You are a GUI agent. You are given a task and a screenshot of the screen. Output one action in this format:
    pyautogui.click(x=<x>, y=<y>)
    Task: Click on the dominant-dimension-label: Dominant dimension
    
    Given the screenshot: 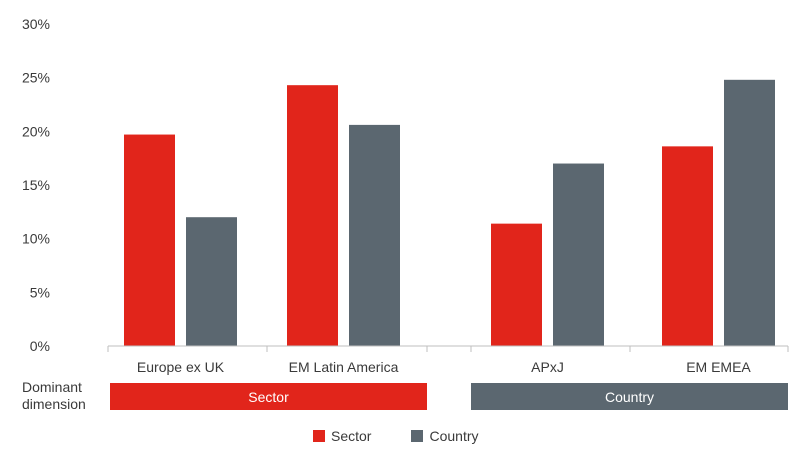 What is the action you would take?
    pyautogui.click(x=54, y=396)
    